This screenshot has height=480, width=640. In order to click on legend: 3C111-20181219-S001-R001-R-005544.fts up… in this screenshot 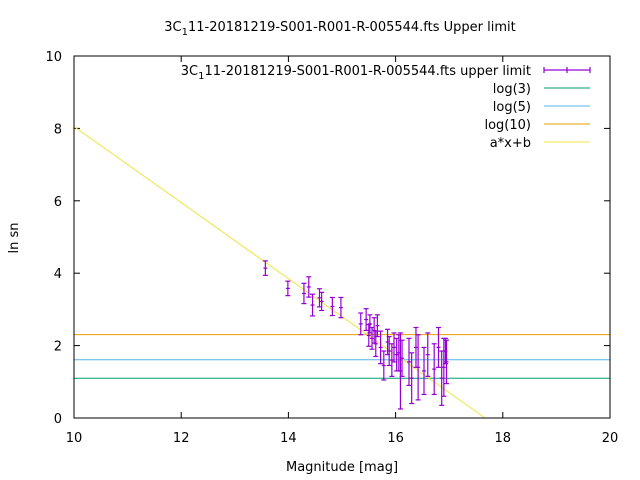, I will do `click(386, 107)`.